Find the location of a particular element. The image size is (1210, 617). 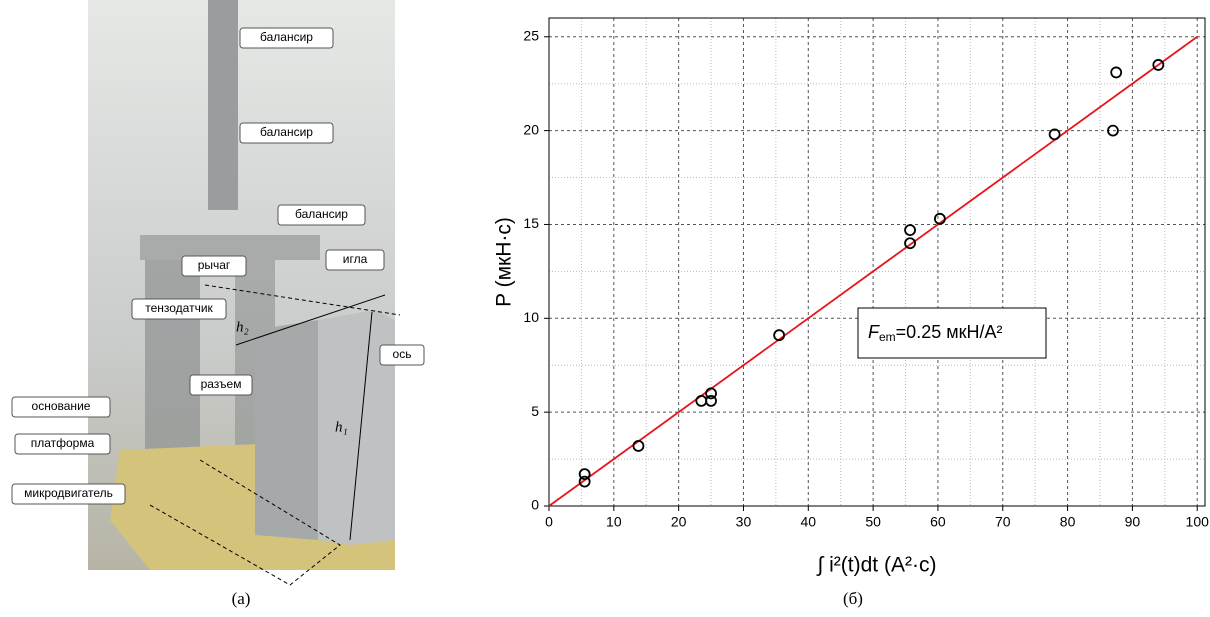

dimension-label: h₁ is located at coordinates (341, 427).